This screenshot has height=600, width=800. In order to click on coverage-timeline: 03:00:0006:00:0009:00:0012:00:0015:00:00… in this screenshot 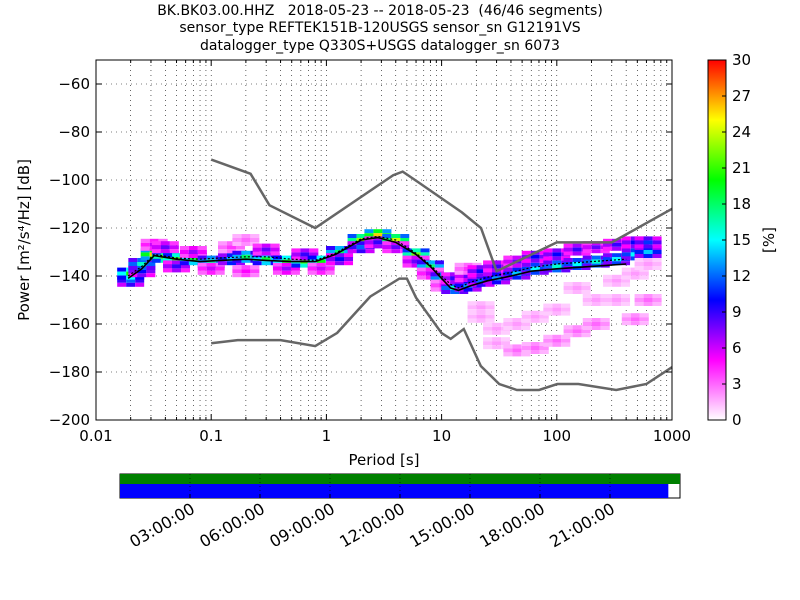, I will do `click(400, 512)`.